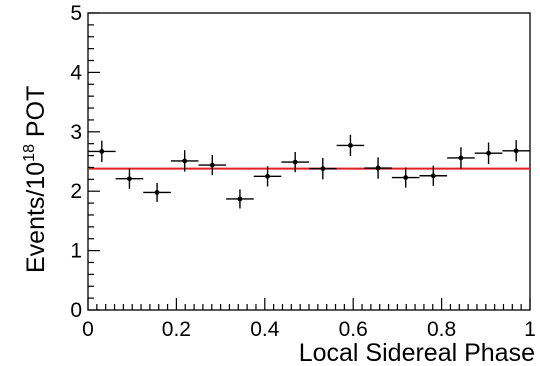 The width and height of the screenshot is (540, 366). I want to click on y-axis-title-main: Events/10, so click(36, 217).